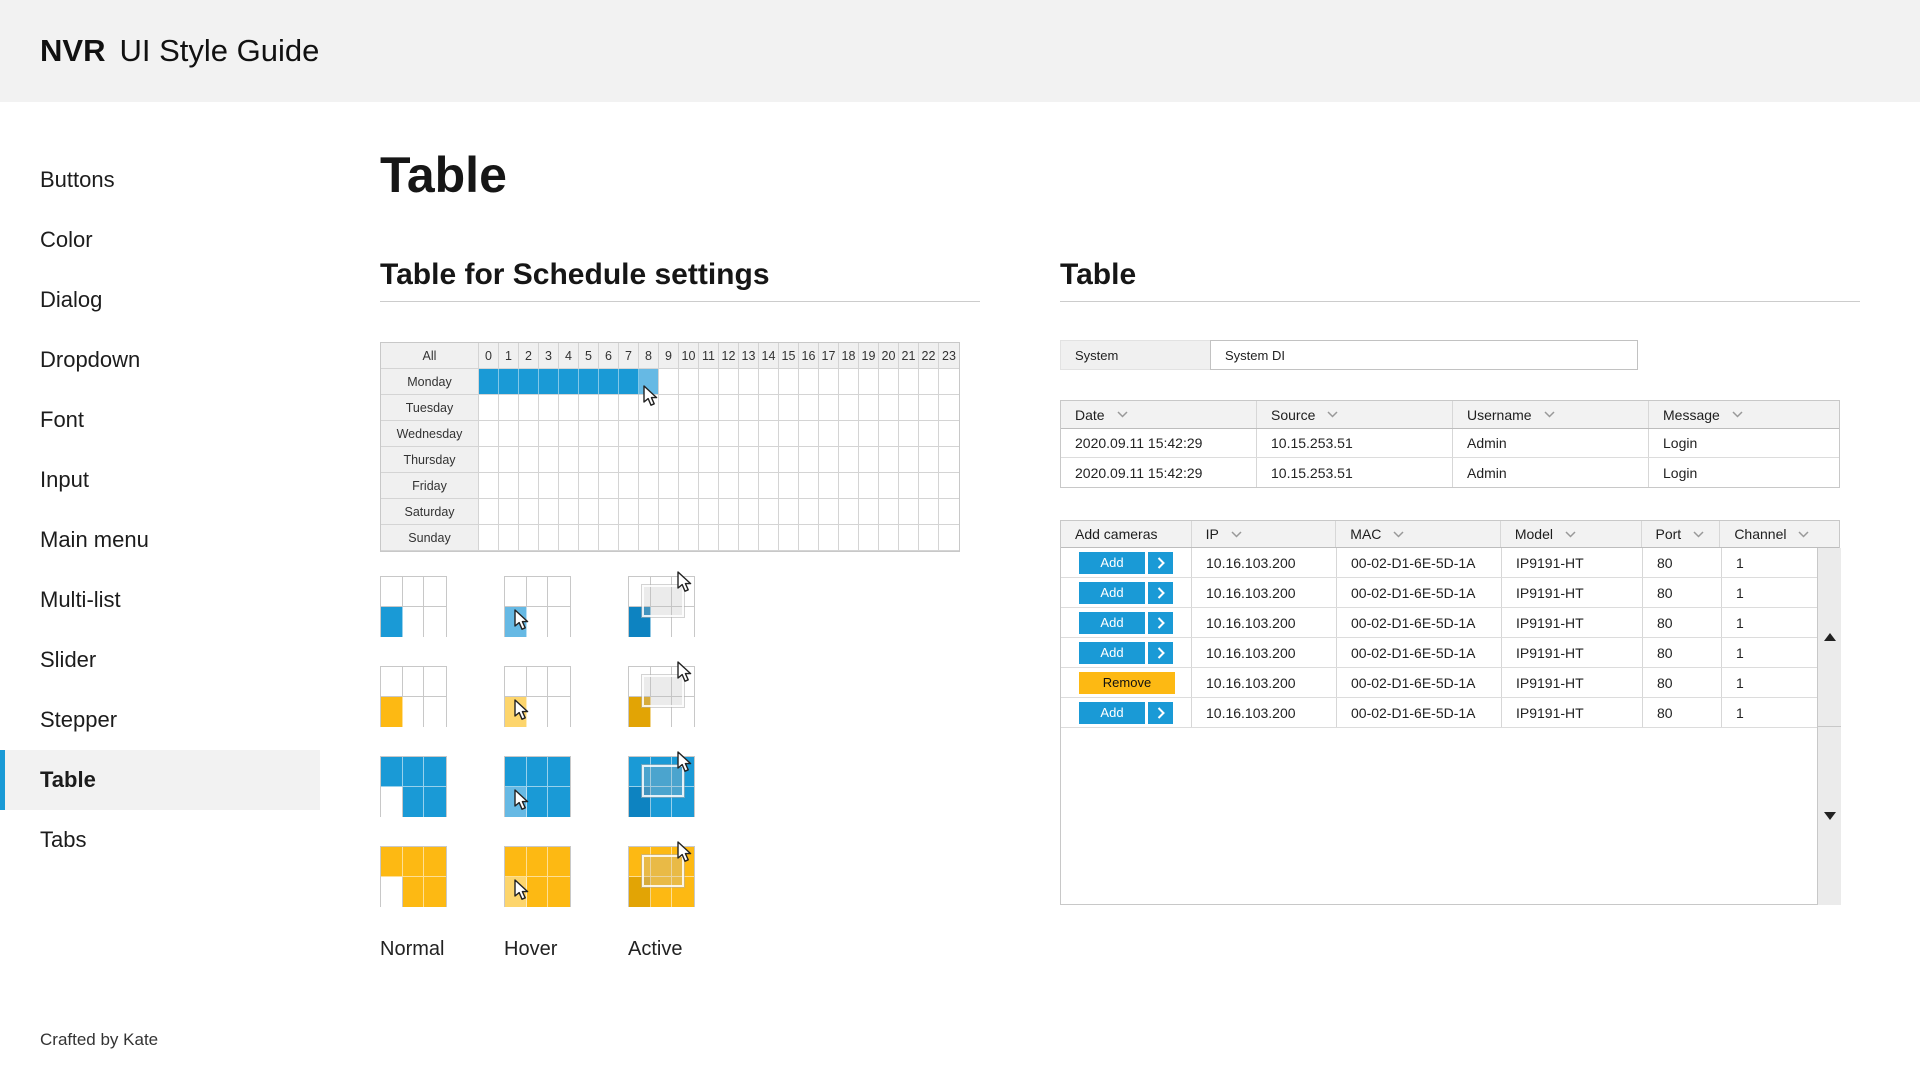 This screenshot has width=1920, height=1080. What do you see at coordinates (430, 460) in the screenshot?
I see `schedule-day-label: Thursday` at bounding box center [430, 460].